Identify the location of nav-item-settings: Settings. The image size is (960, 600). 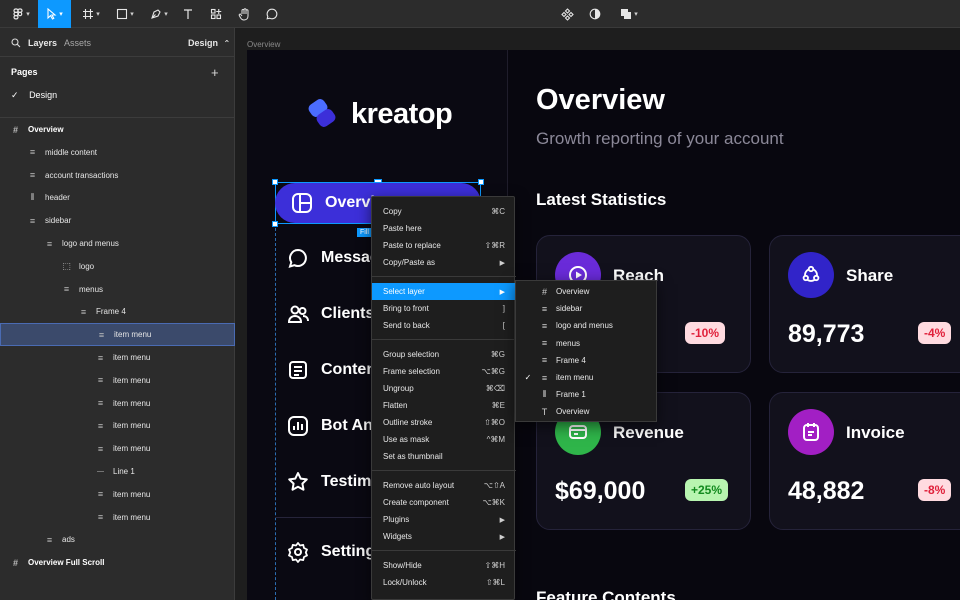
(335, 552).